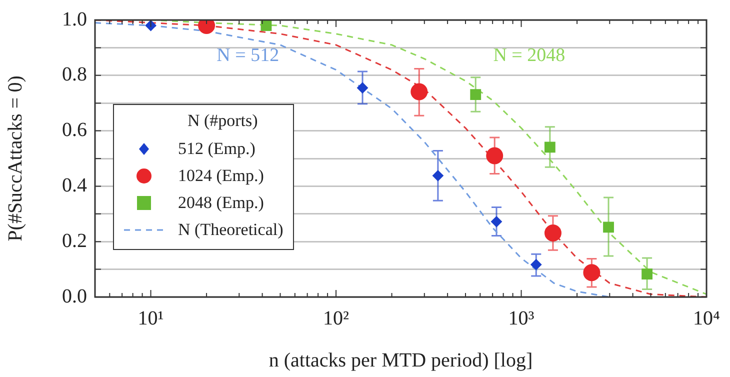  I want to click on legend-title: N (#ports), so click(222, 121).